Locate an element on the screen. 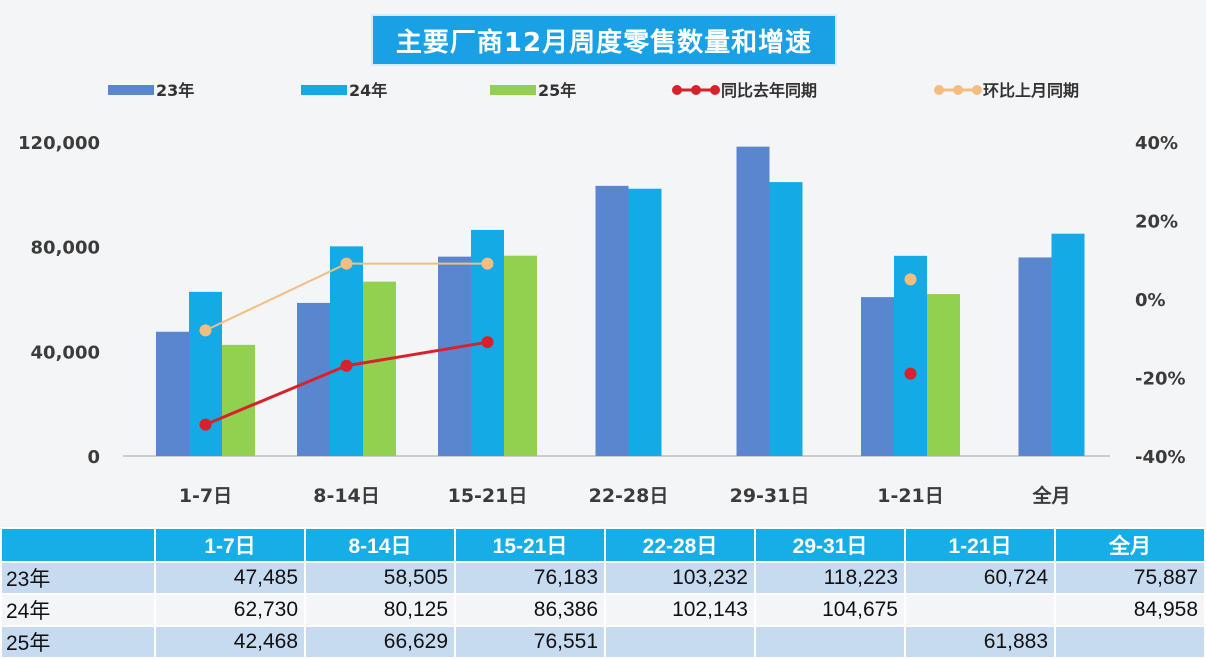 The height and width of the screenshot is (659, 1206). table-cell: 104,675 is located at coordinates (830, 610).